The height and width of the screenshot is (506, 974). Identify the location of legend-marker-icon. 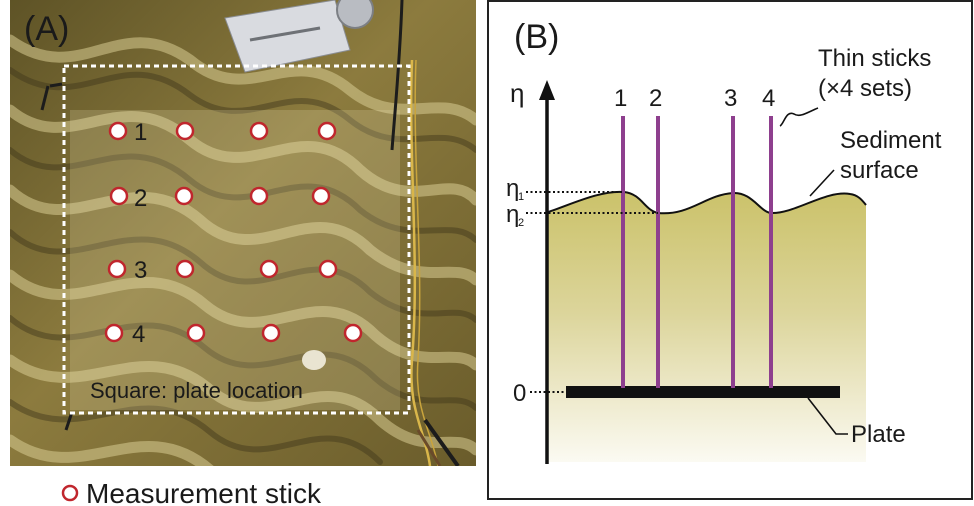
(70, 493).